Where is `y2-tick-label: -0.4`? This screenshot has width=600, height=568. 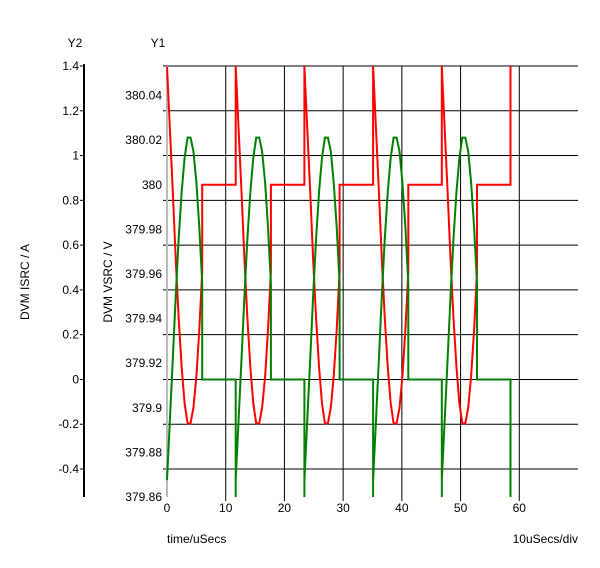 y2-tick-label: -0.4 is located at coordinates (68, 469).